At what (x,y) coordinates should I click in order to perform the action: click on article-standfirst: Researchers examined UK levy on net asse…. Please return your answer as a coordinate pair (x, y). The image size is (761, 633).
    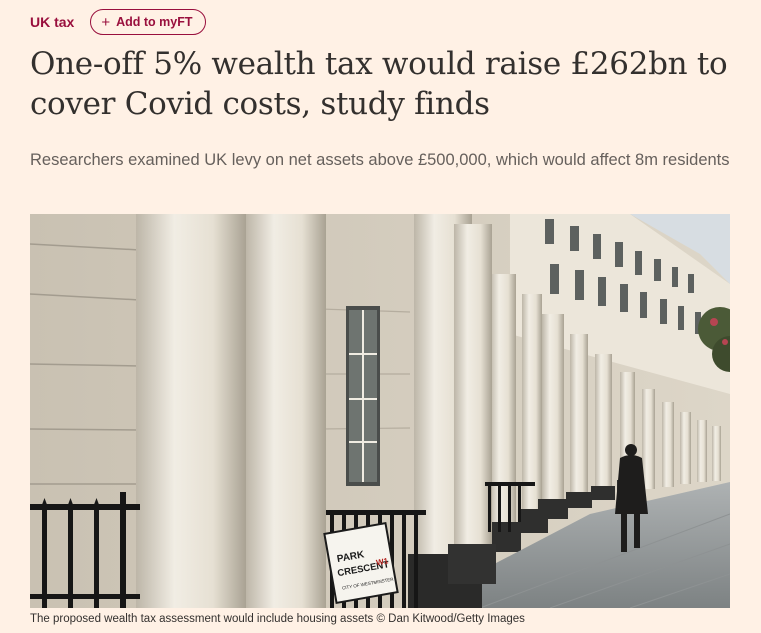
    Looking at the image, I should click on (380, 160).